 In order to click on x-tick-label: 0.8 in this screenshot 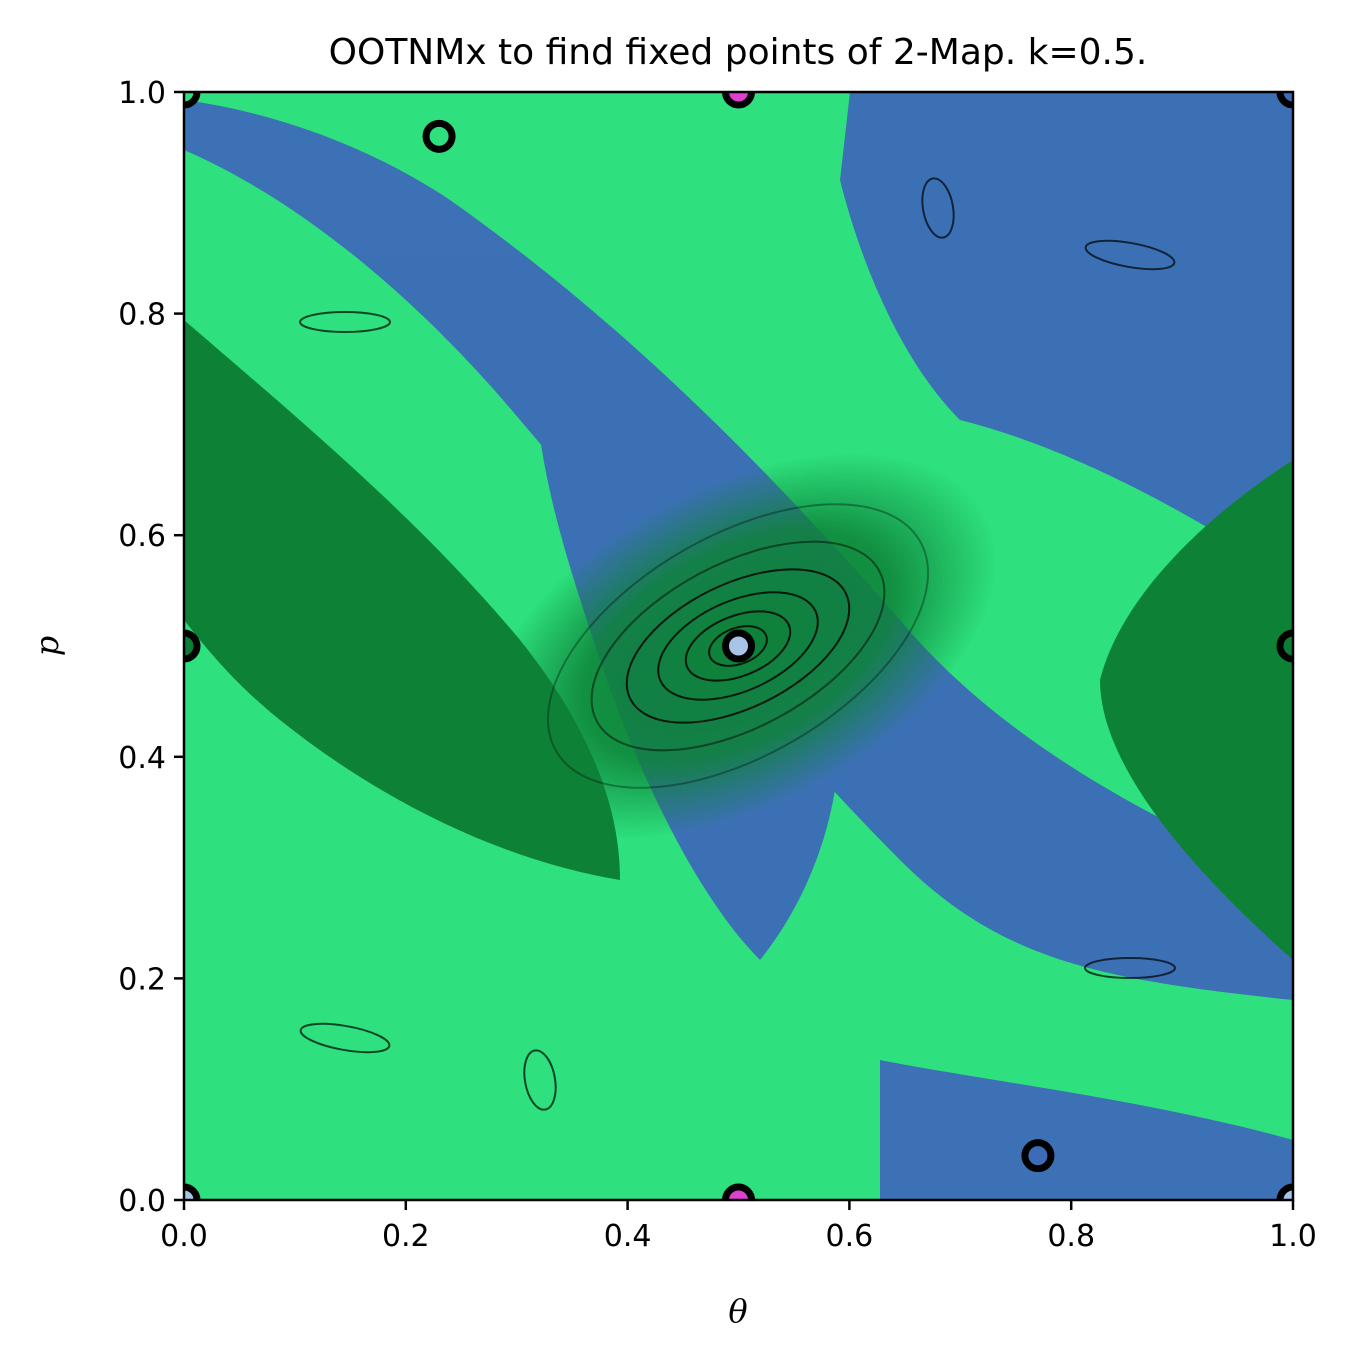, I will do `click(1071, 1236)`.